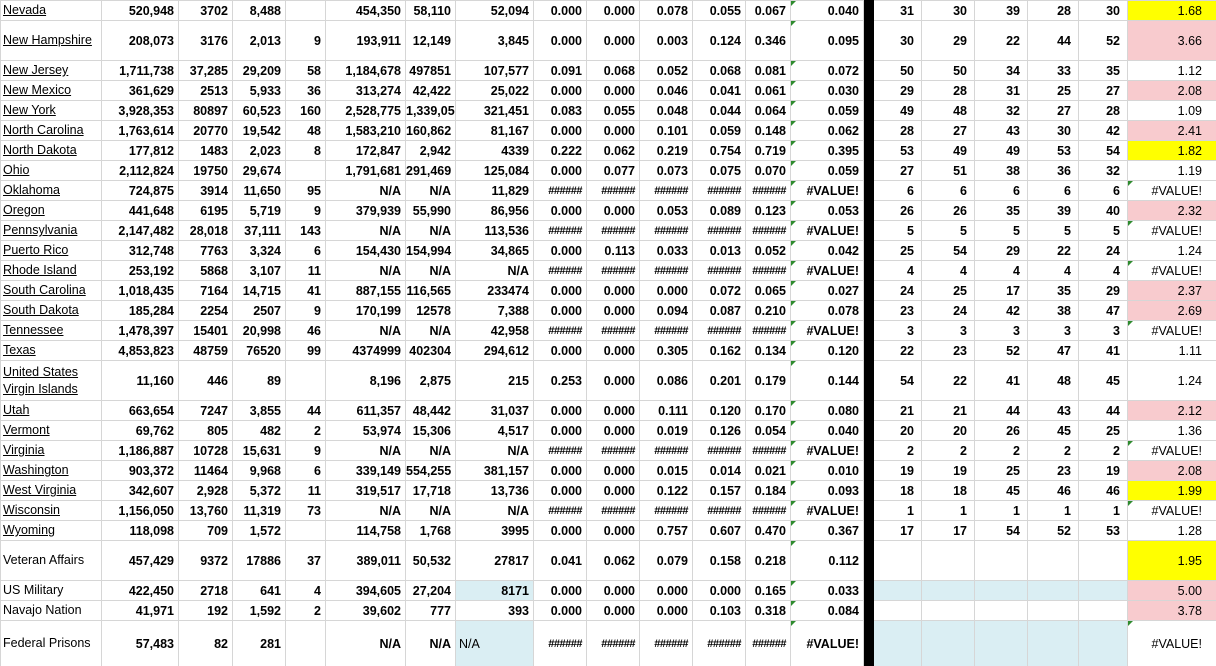  Describe the element at coordinates (305, 590) in the screenshot. I see `cell-e: 4` at that location.